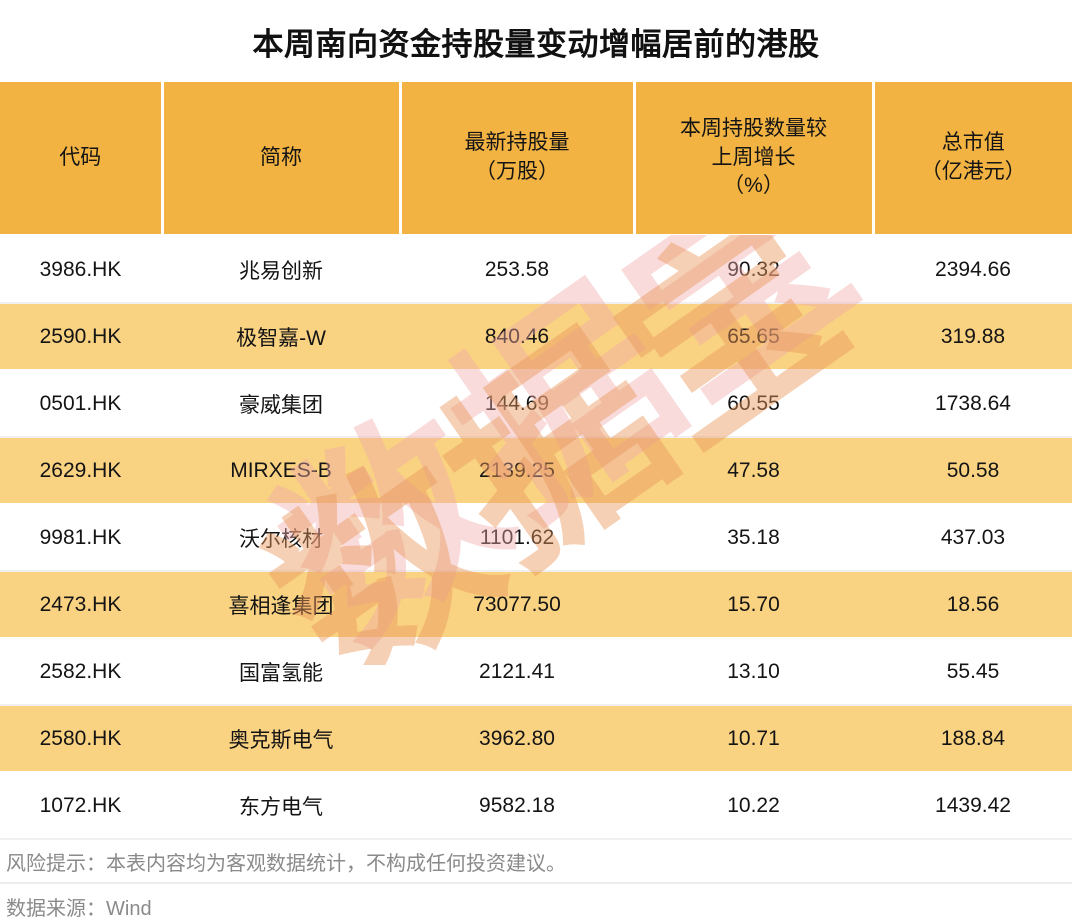 This screenshot has width=1072, height=918. Describe the element at coordinates (972, 404) in the screenshot. I see `cell-market-cap: 1738.64` at that location.